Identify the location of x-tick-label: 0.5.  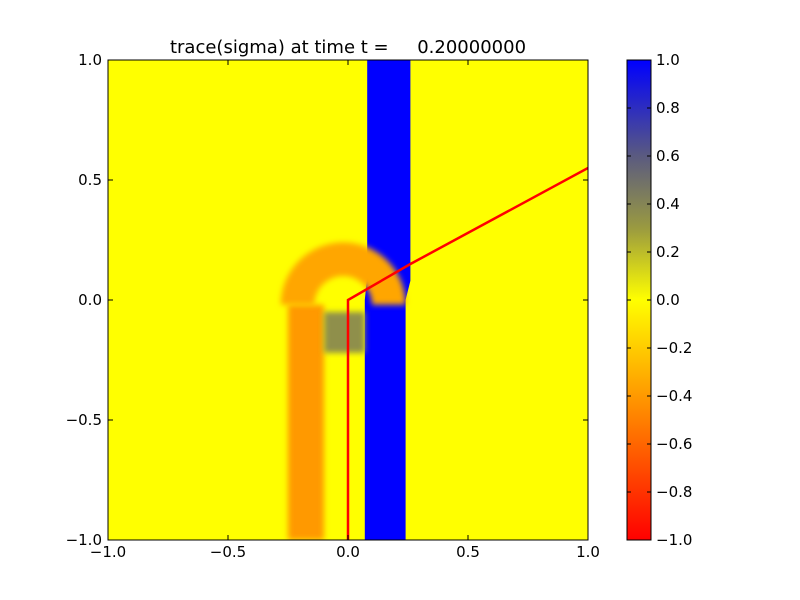
(468, 552).